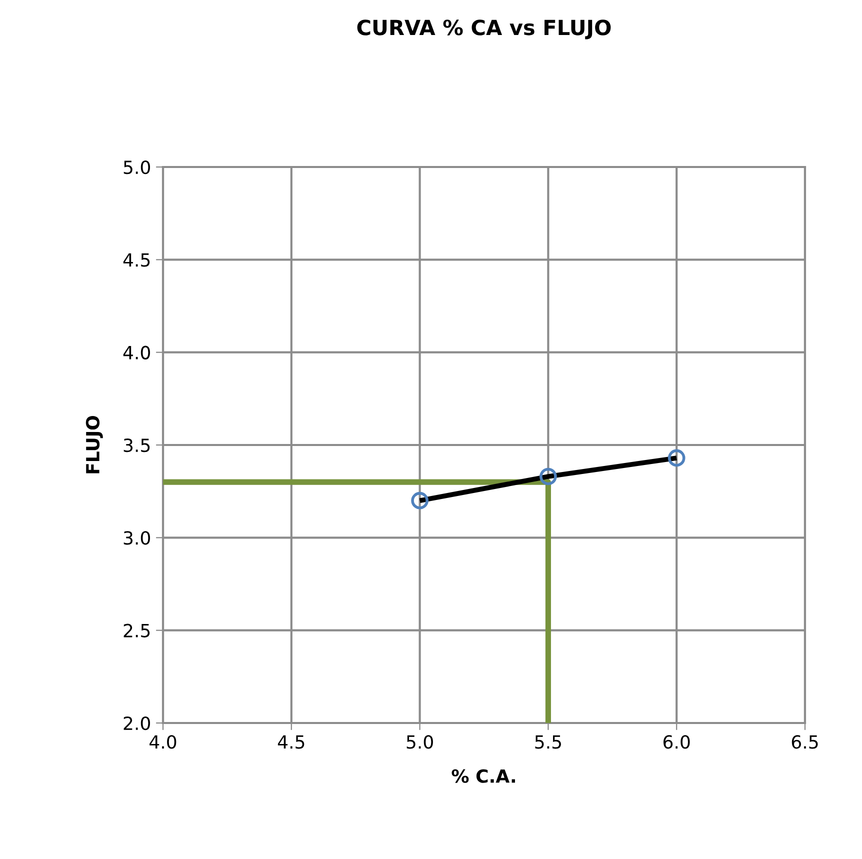 This screenshot has width=862, height=859. I want to click on x-tick-label: 5.0, so click(419, 742).